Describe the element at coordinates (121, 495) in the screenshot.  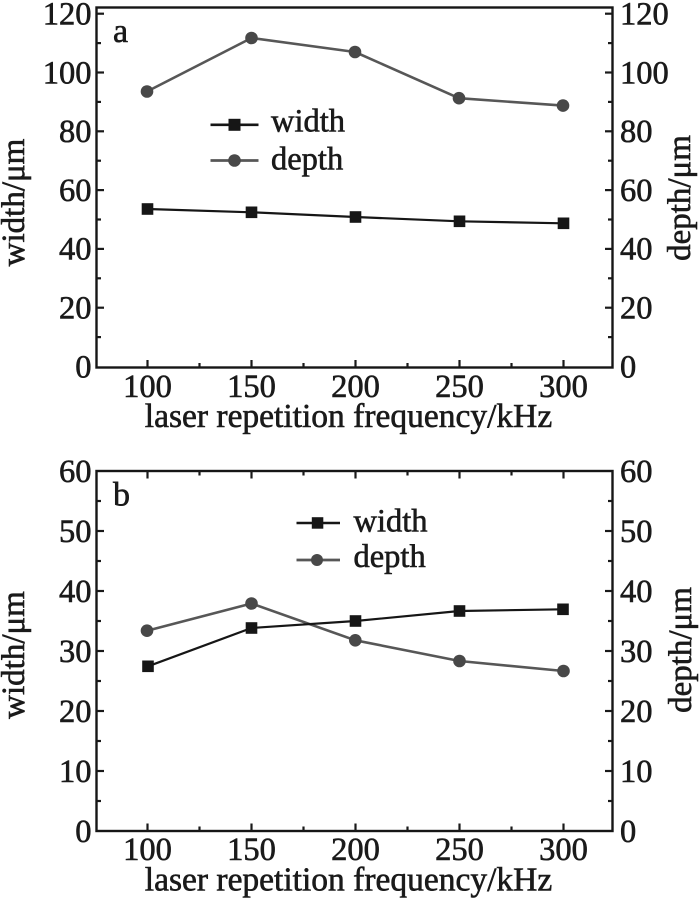
I see `svg-text: b` at that location.